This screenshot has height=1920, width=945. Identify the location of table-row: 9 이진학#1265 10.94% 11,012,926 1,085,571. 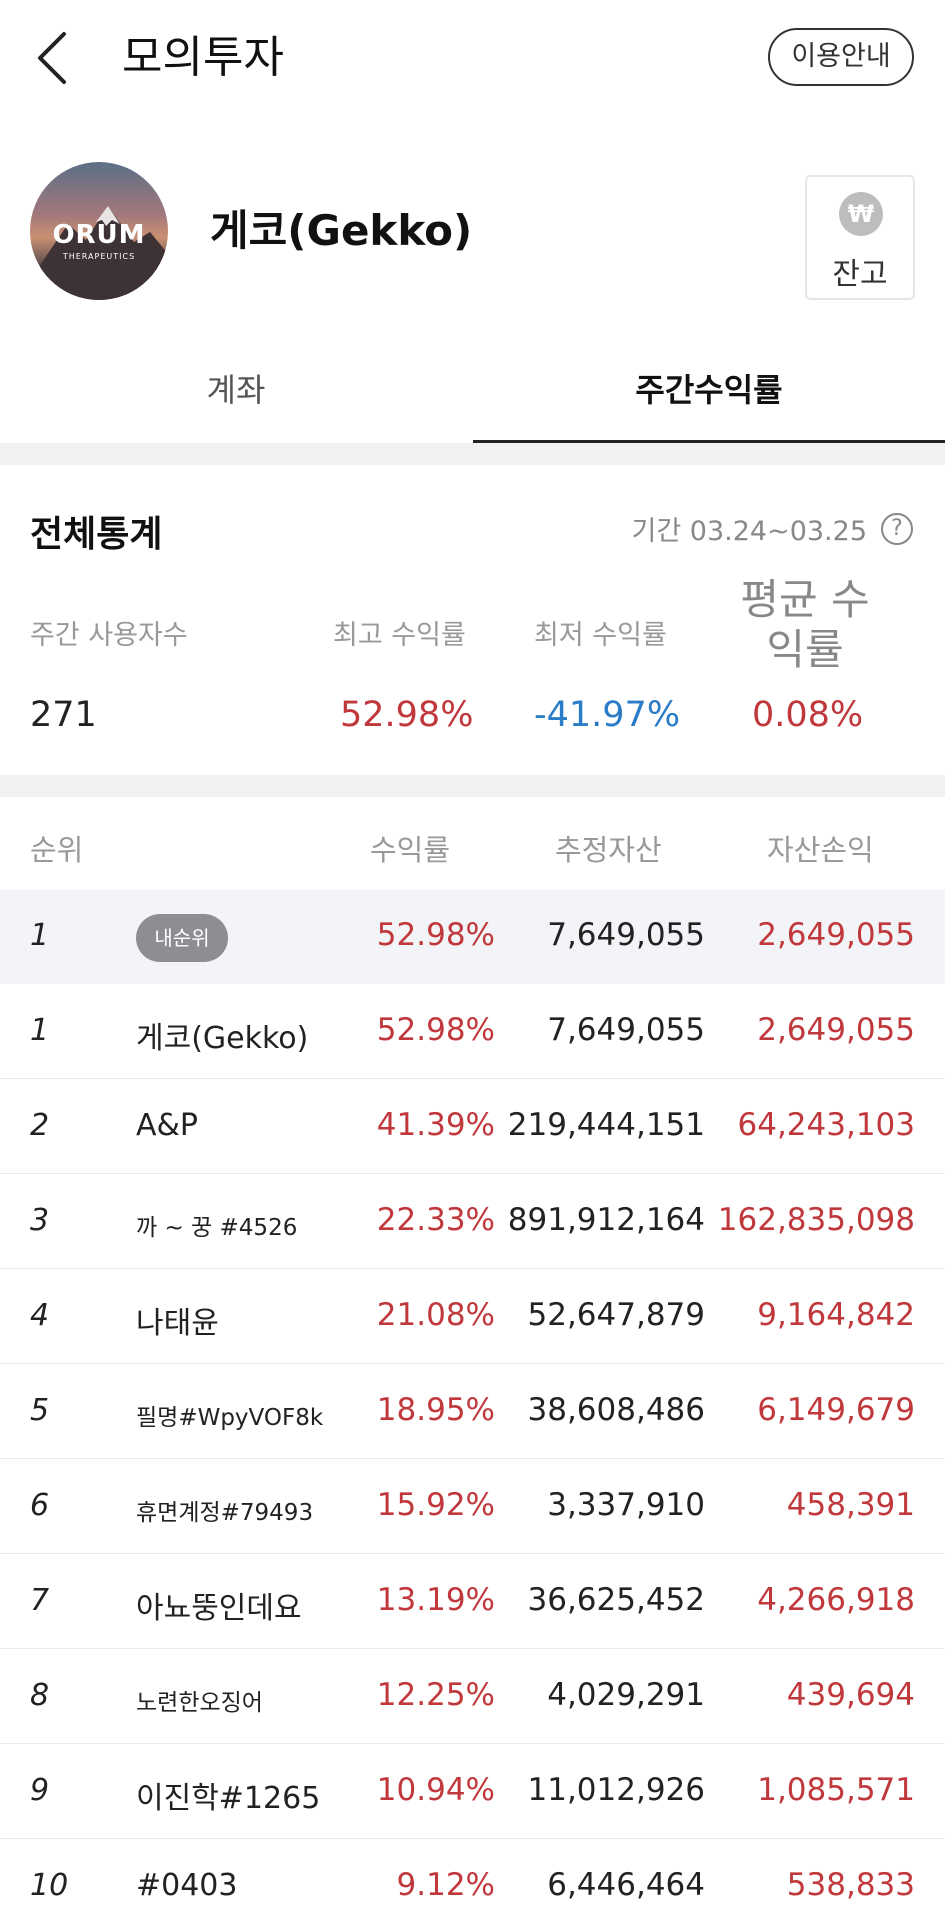
(472, 1792).